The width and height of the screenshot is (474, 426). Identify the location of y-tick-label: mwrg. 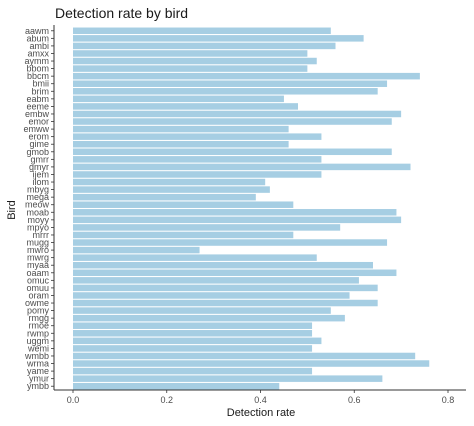
(38, 258).